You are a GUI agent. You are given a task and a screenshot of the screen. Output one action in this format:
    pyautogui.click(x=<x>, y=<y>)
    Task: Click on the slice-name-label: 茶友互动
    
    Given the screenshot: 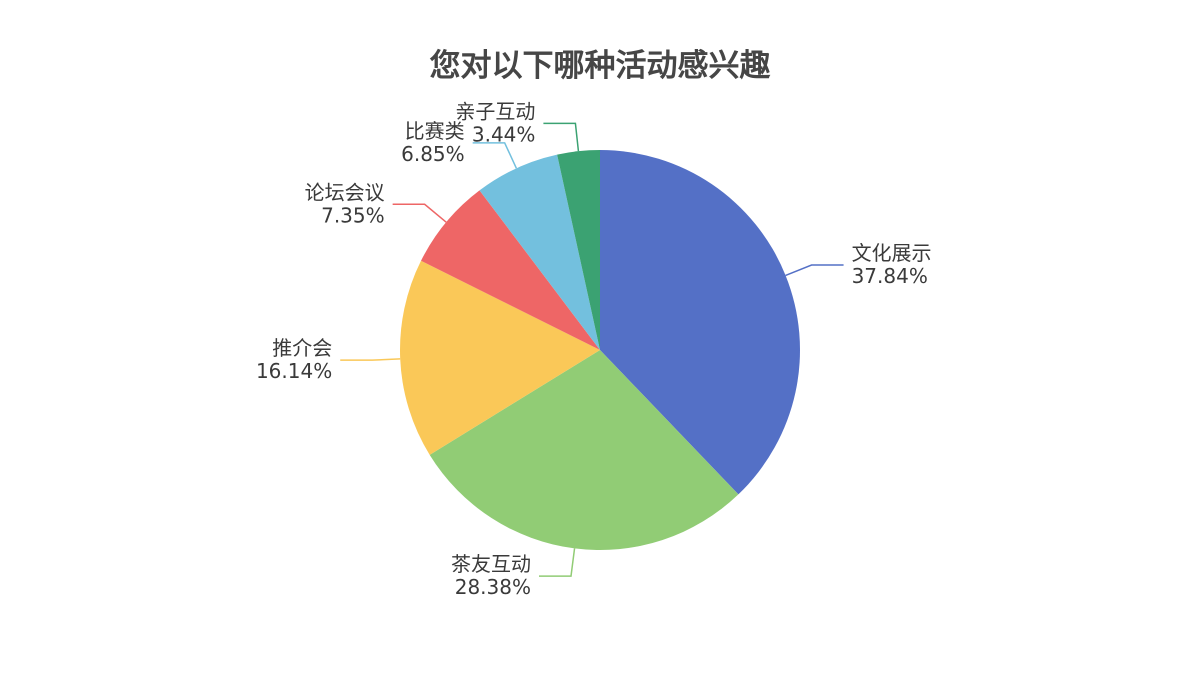 What is the action you would take?
    pyautogui.click(x=491, y=564)
    